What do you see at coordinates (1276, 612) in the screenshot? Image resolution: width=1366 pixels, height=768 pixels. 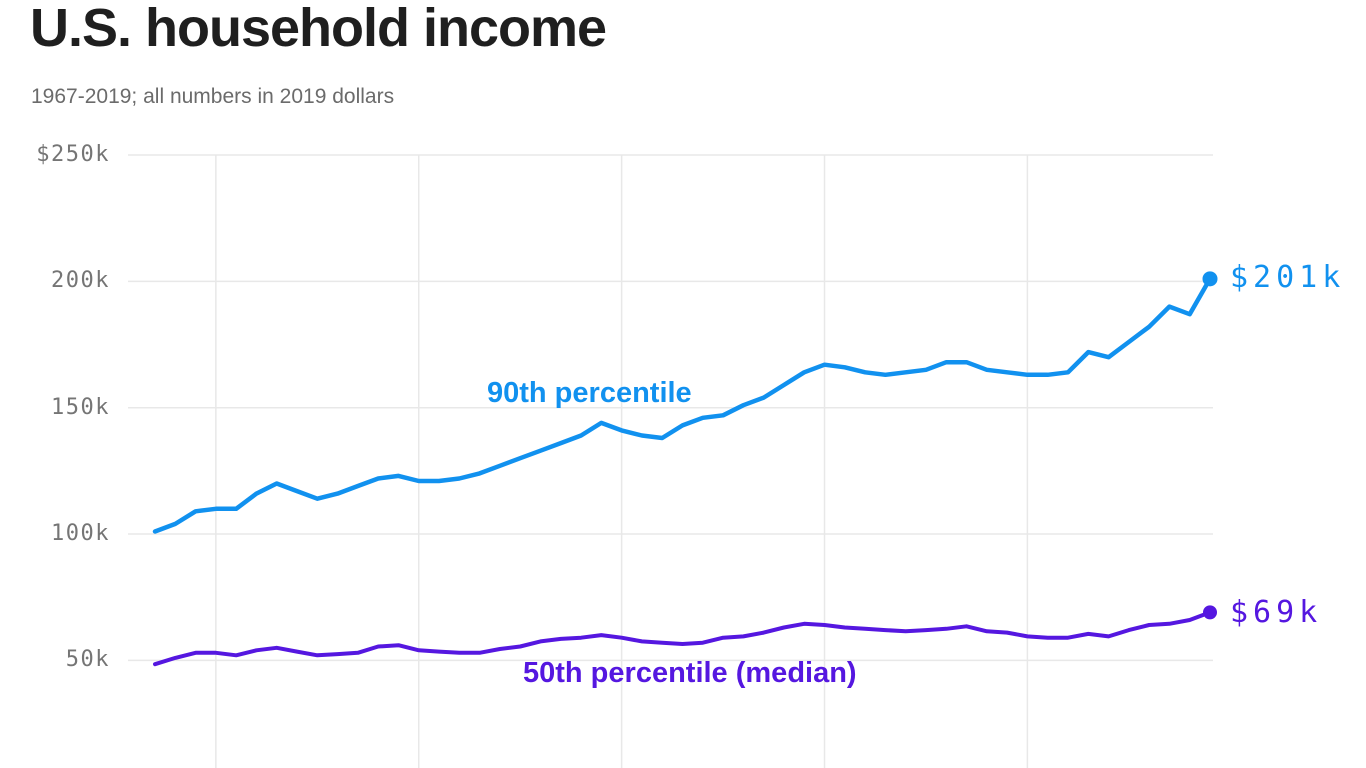 I see `end-value-label-50th: $69k` at bounding box center [1276, 612].